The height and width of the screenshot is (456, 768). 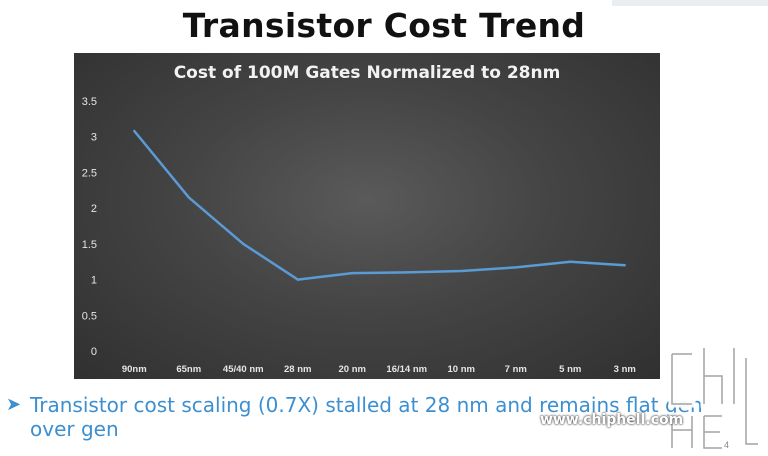 What do you see at coordinates (384, 25) in the screenshot?
I see `slide-title: Transistor Cost Trend` at bounding box center [384, 25].